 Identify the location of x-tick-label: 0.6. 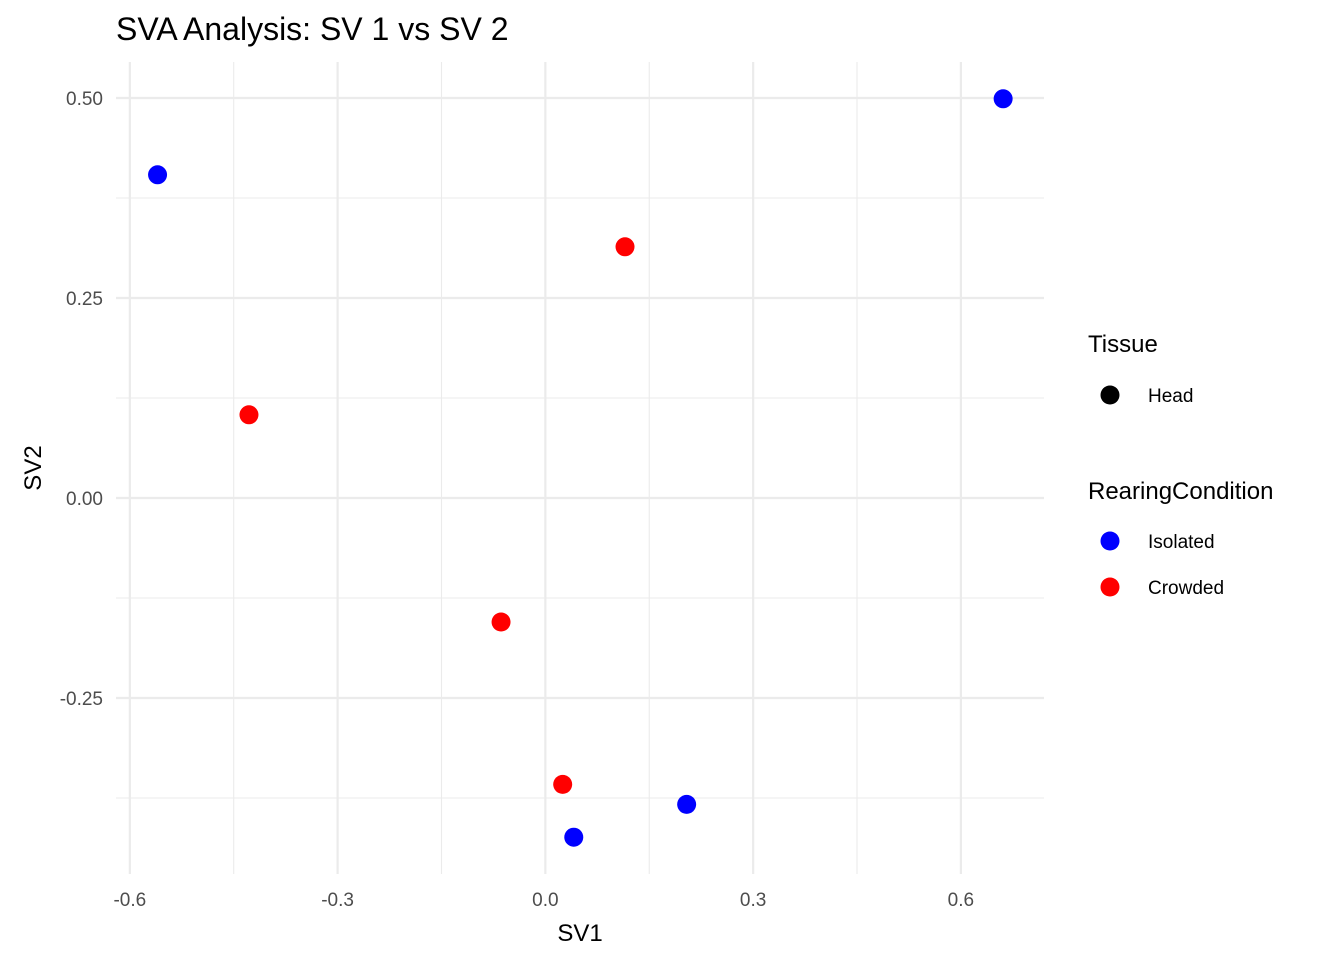
(961, 900).